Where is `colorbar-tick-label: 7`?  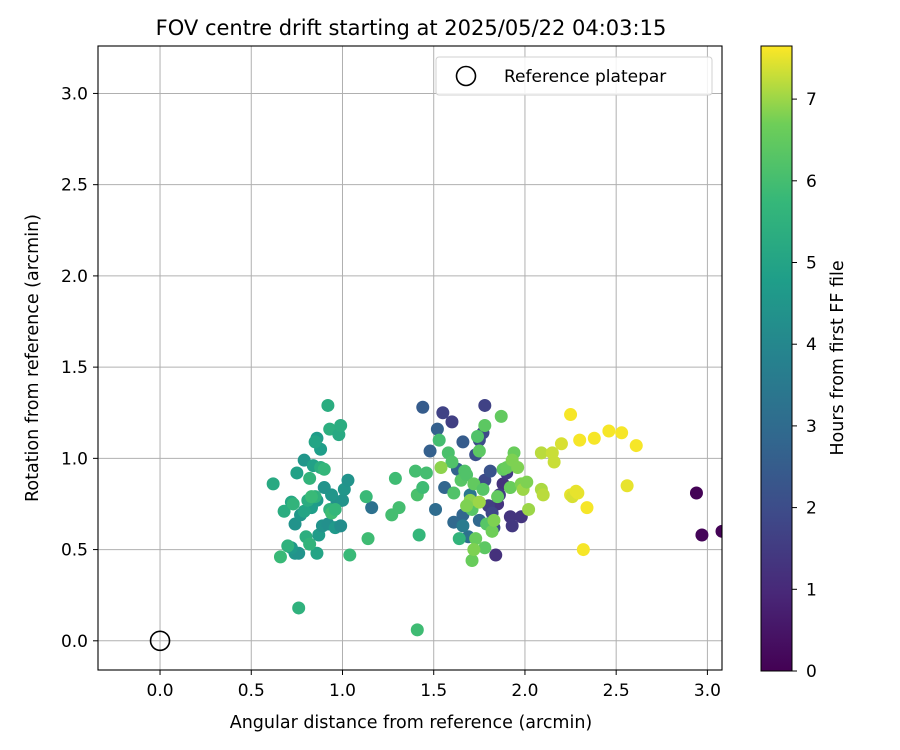
colorbar-tick-label: 7 is located at coordinates (811, 100).